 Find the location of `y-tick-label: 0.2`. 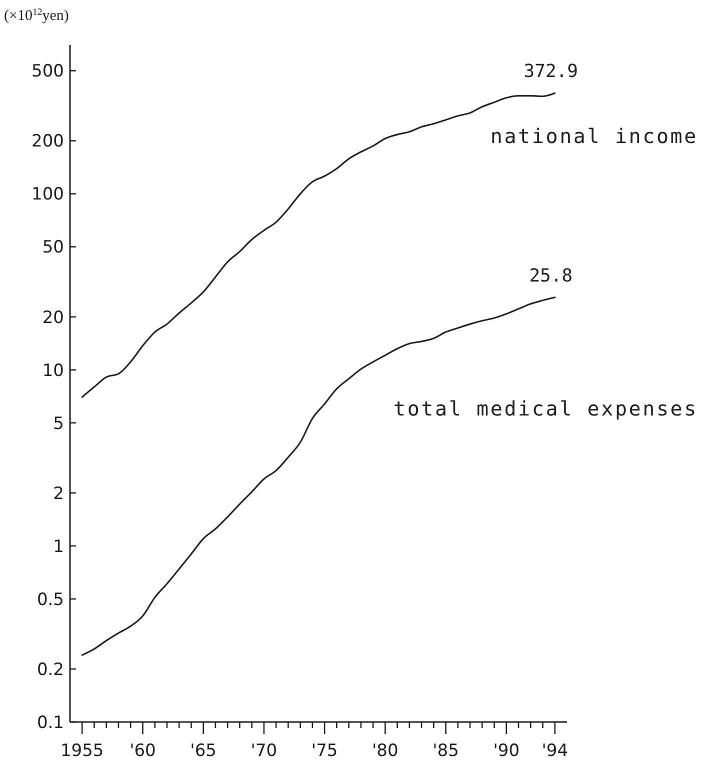

y-tick-label: 0.2 is located at coordinates (50, 670).